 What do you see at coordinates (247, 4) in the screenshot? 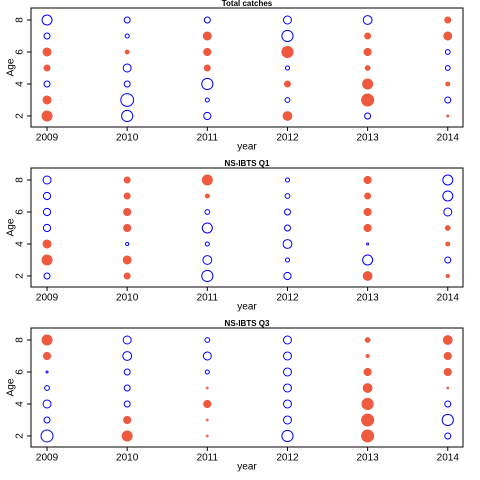
I see `chart-title: Total catches` at bounding box center [247, 4].